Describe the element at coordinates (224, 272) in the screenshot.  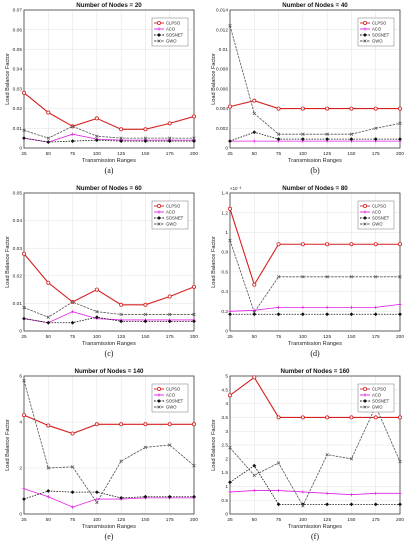
I see `y-tick-label: 0.6` at that location.